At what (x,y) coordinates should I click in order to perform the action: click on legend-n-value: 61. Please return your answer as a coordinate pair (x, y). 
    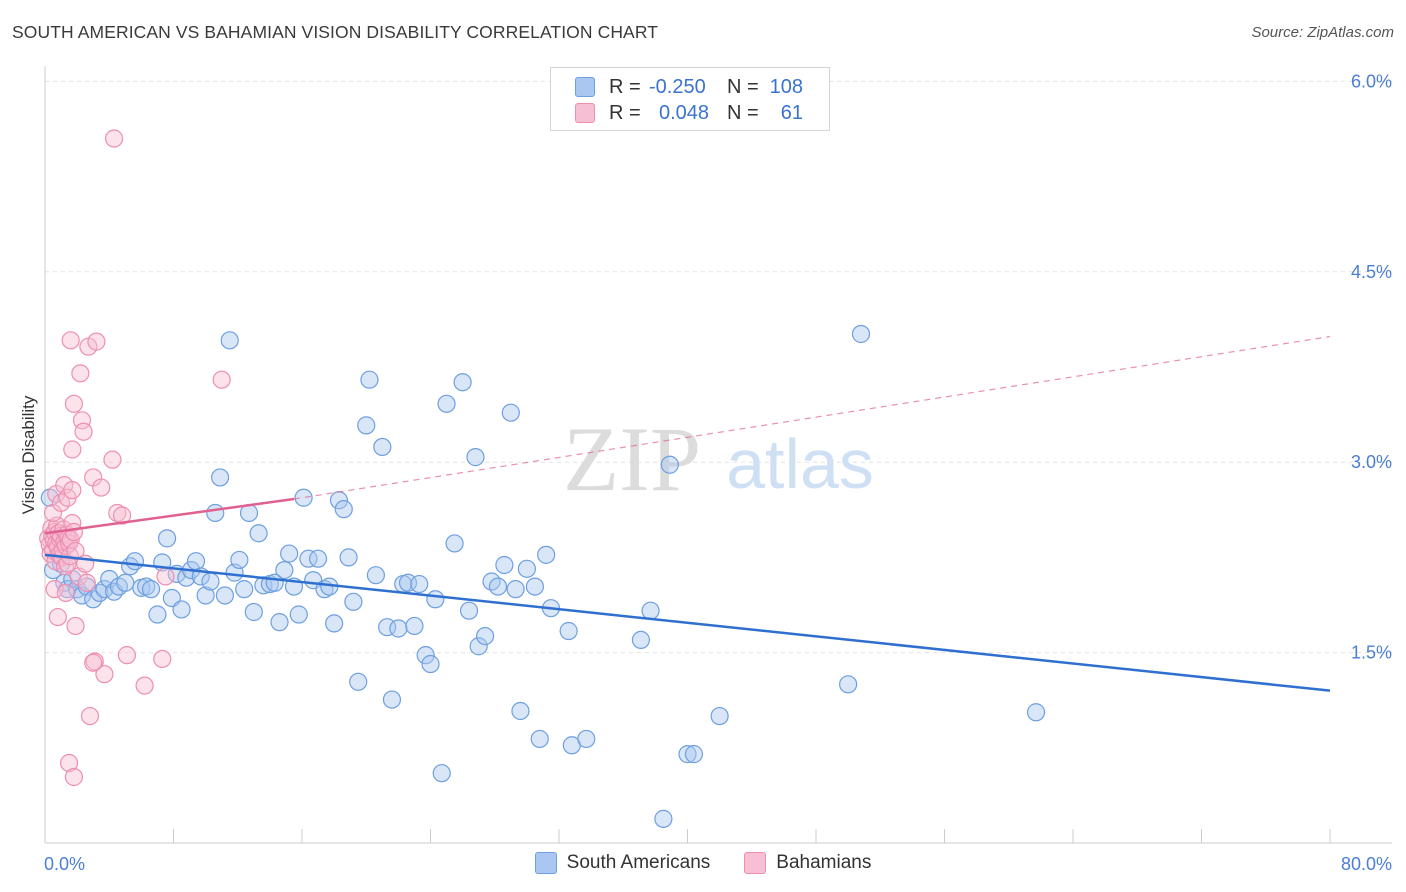
    Looking at the image, I should click on (791, 112).